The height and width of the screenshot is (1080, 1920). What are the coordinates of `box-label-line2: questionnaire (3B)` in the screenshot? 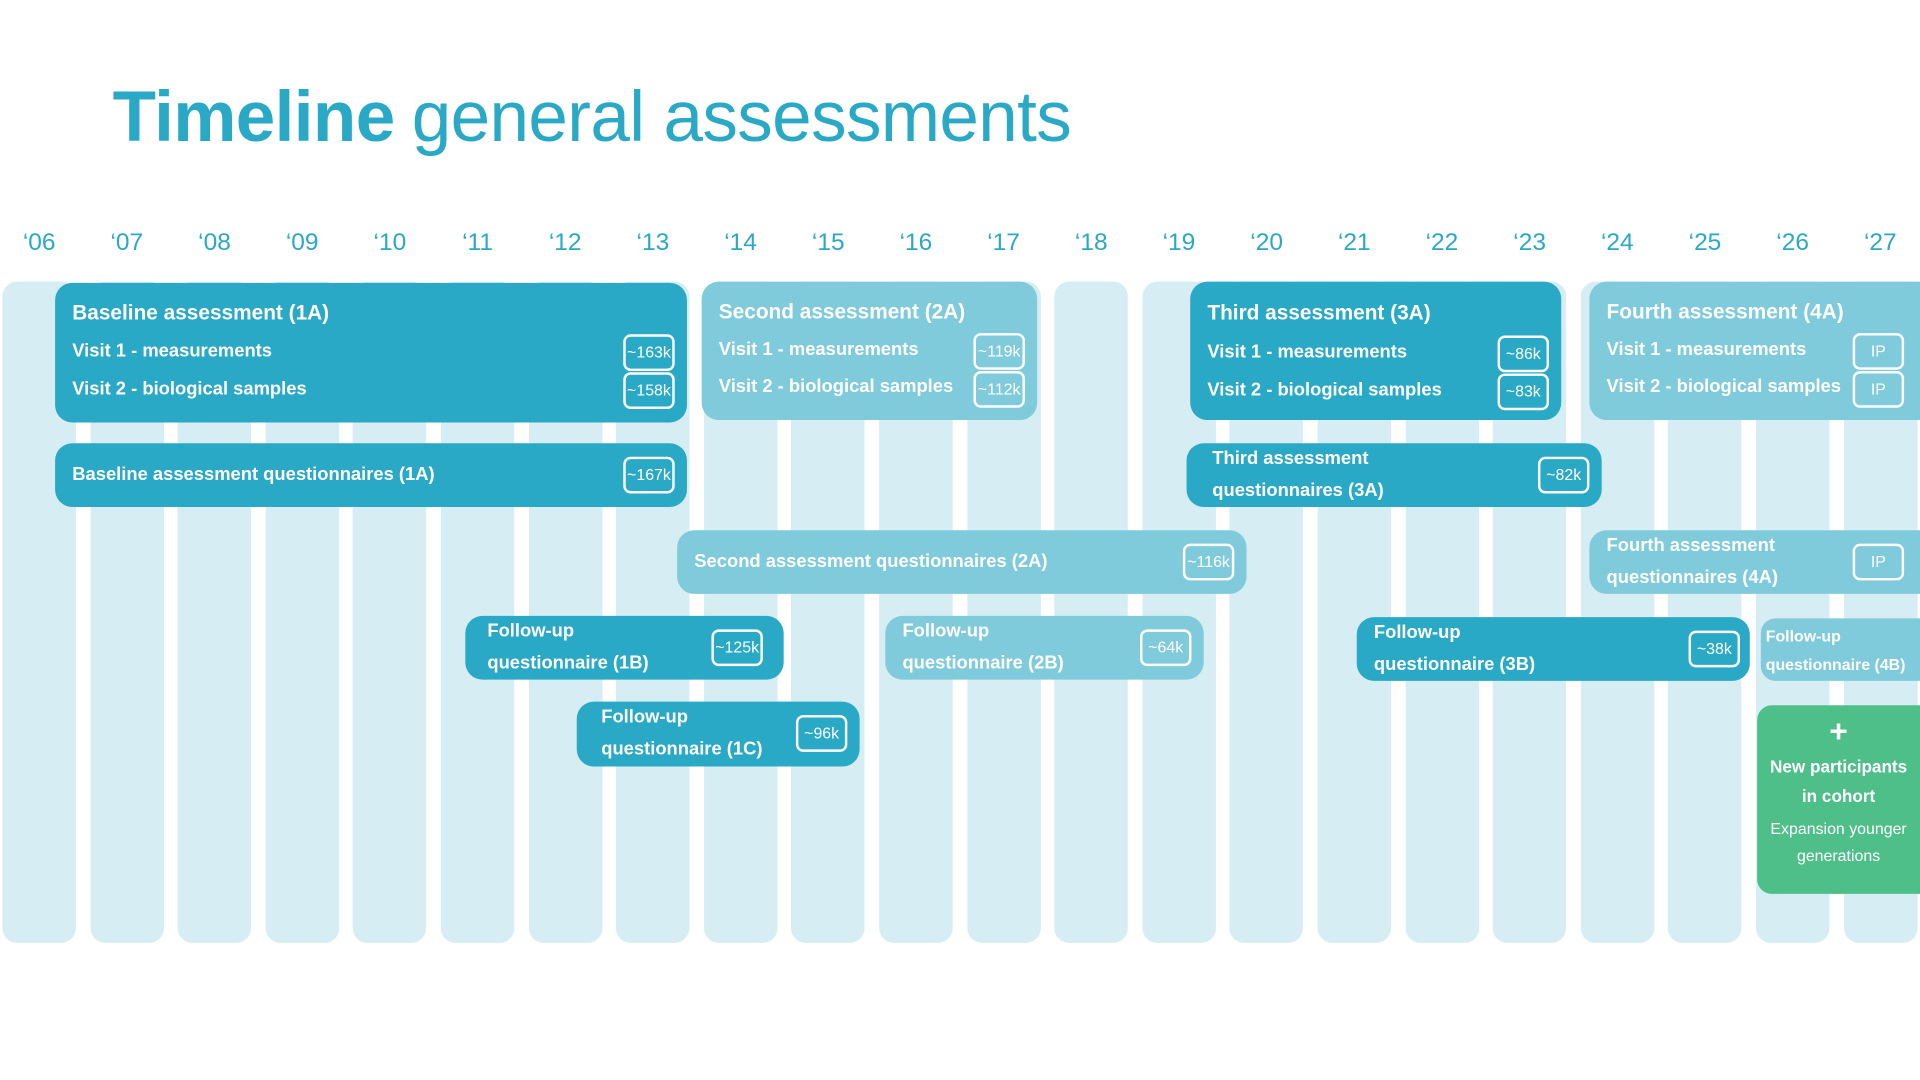 It's located at (1454, 664).